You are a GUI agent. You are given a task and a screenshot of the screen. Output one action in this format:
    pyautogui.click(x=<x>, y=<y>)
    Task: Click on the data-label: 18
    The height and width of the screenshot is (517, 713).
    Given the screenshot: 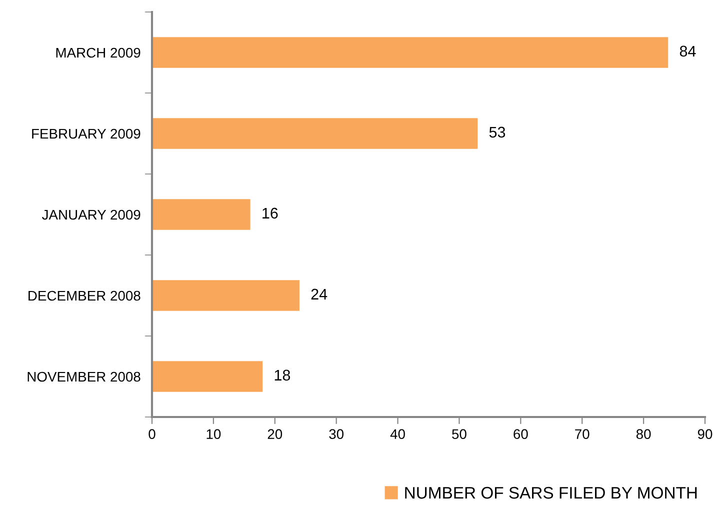 What is the action you would take?
    pyautogui.click(x=282, y=375)
    